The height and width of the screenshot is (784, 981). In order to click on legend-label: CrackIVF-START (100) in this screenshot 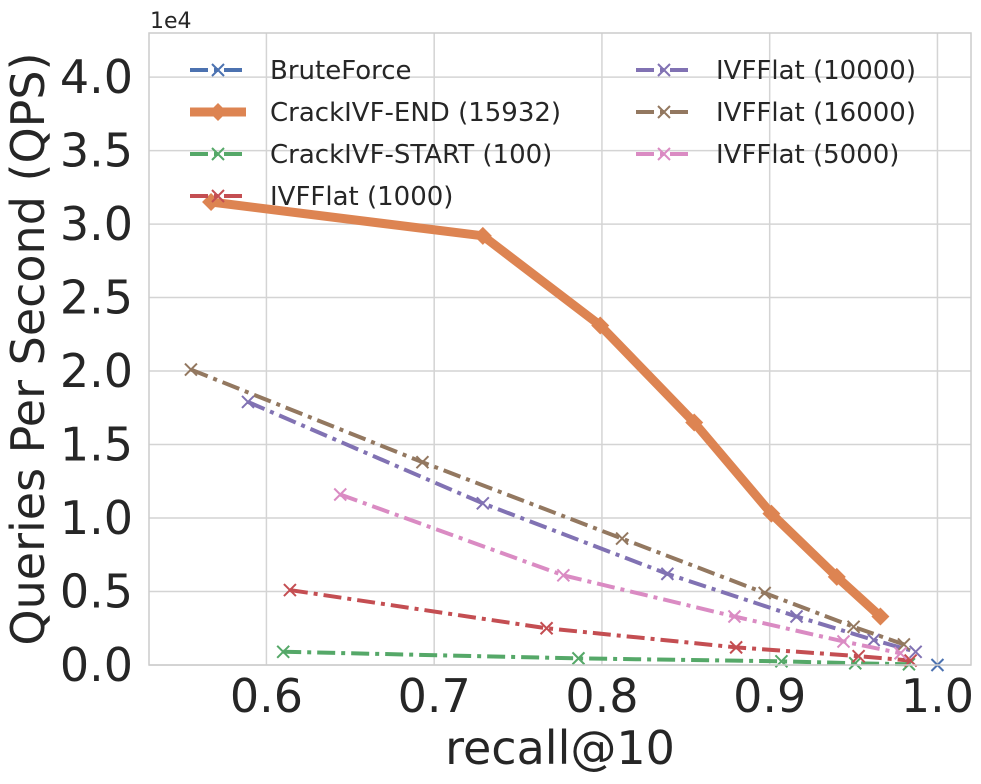, I will do `click(411, 155)`.